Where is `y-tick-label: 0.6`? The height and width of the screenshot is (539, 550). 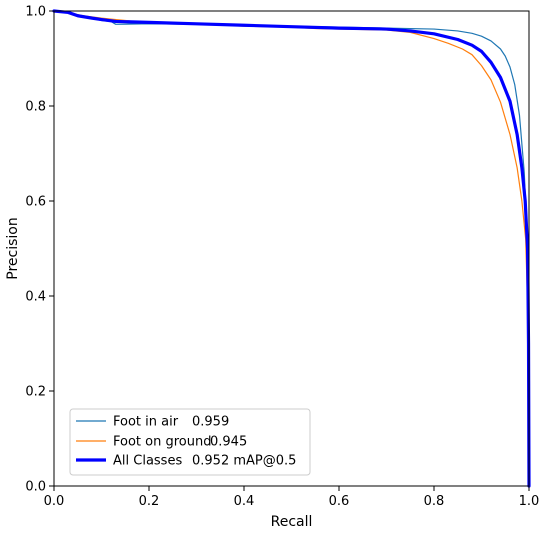 y-tick-label: 0.6 is located at coordinates (35, 202).